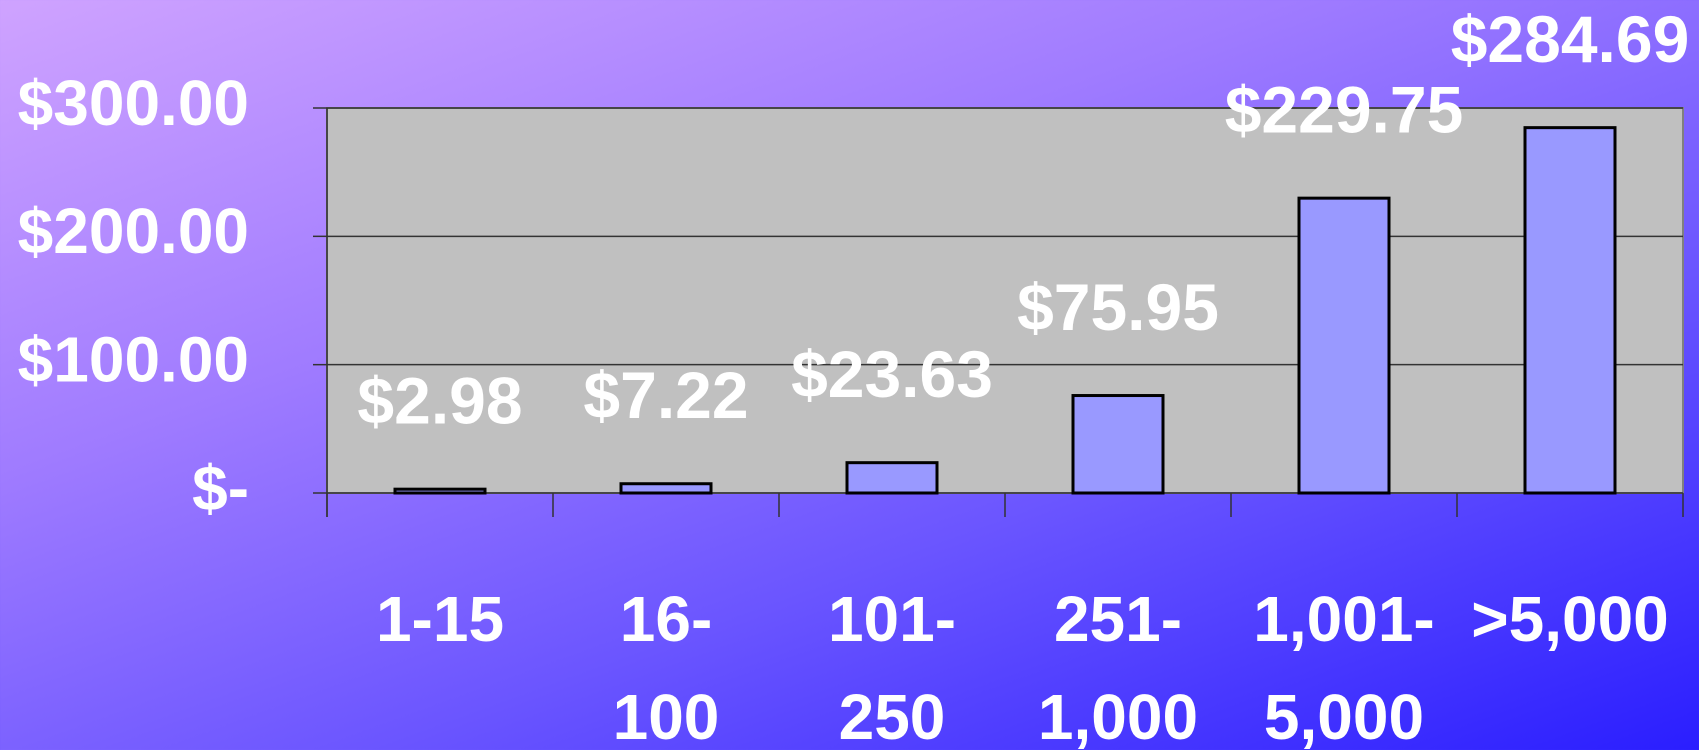 The height and width of the screenshot is (750, 1699). What do you see at coordinates (1570, 39) in the screenshot?
I see `data-label: $284.69` at bounding box center [1570, 39].